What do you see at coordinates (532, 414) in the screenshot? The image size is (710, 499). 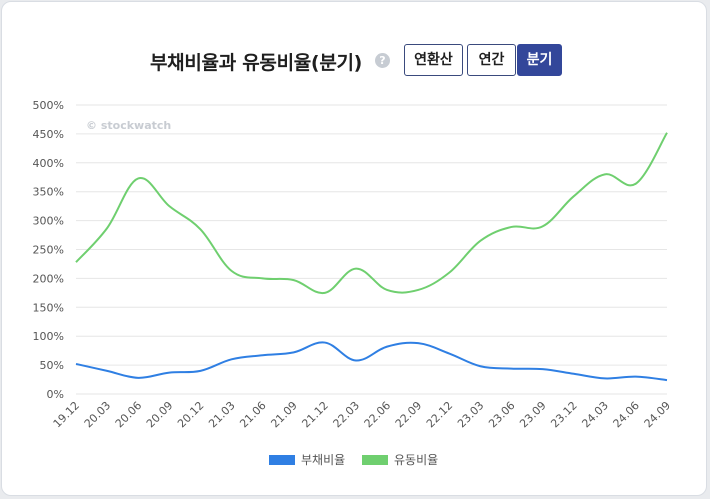 I see `x-tick-label: 23.09` at bounding box center [532, 414].